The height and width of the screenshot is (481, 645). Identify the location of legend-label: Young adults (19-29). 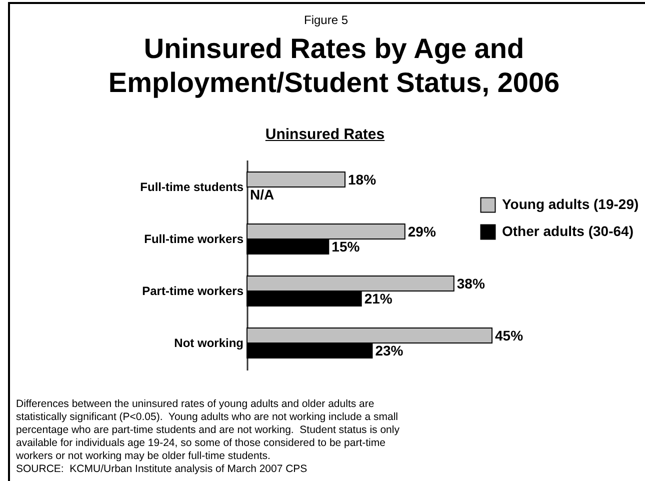
(570, 204).